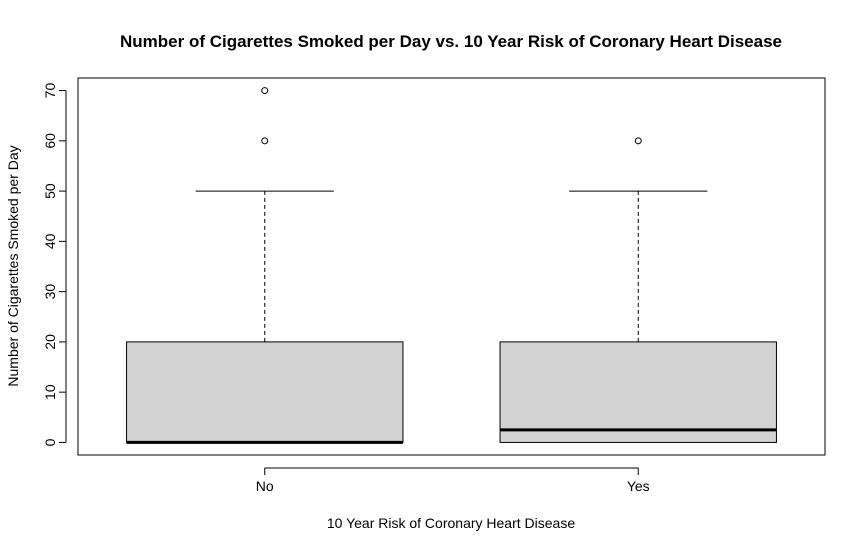 This screenshot has width=866, height=553. What do you see at coordinates (265, 486) in the screenshot?
I see `x-tick-label: No` at bounding box center [265, 486].